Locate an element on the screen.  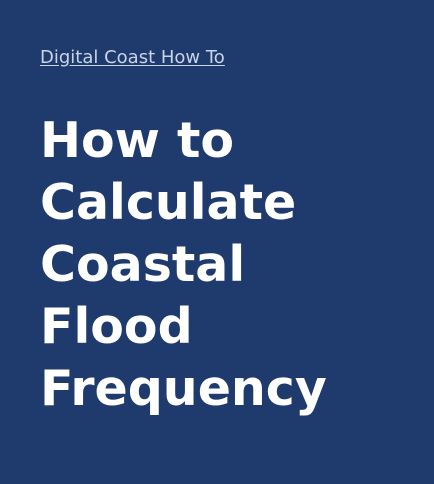
page-title-line: Calculate is located at coordinates (168, 202).